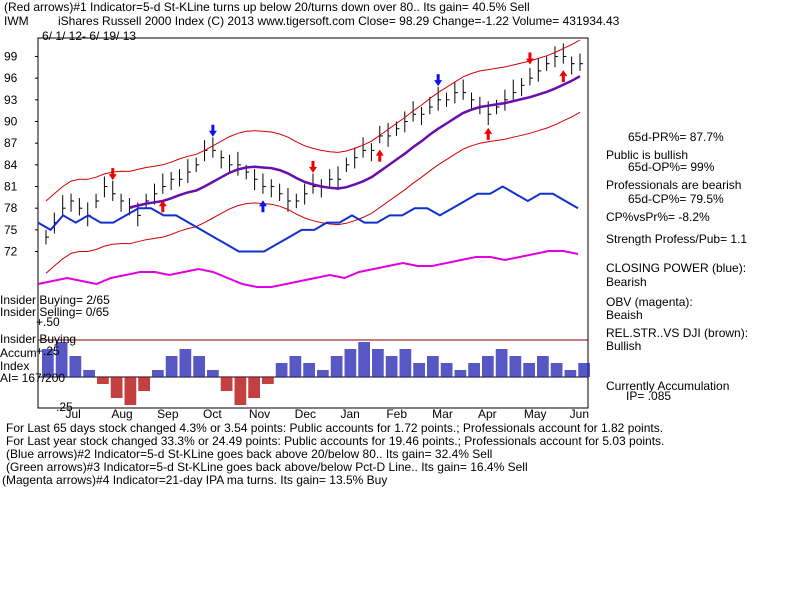  I want to click on x-tick-label: Sep, so click(168, 414).